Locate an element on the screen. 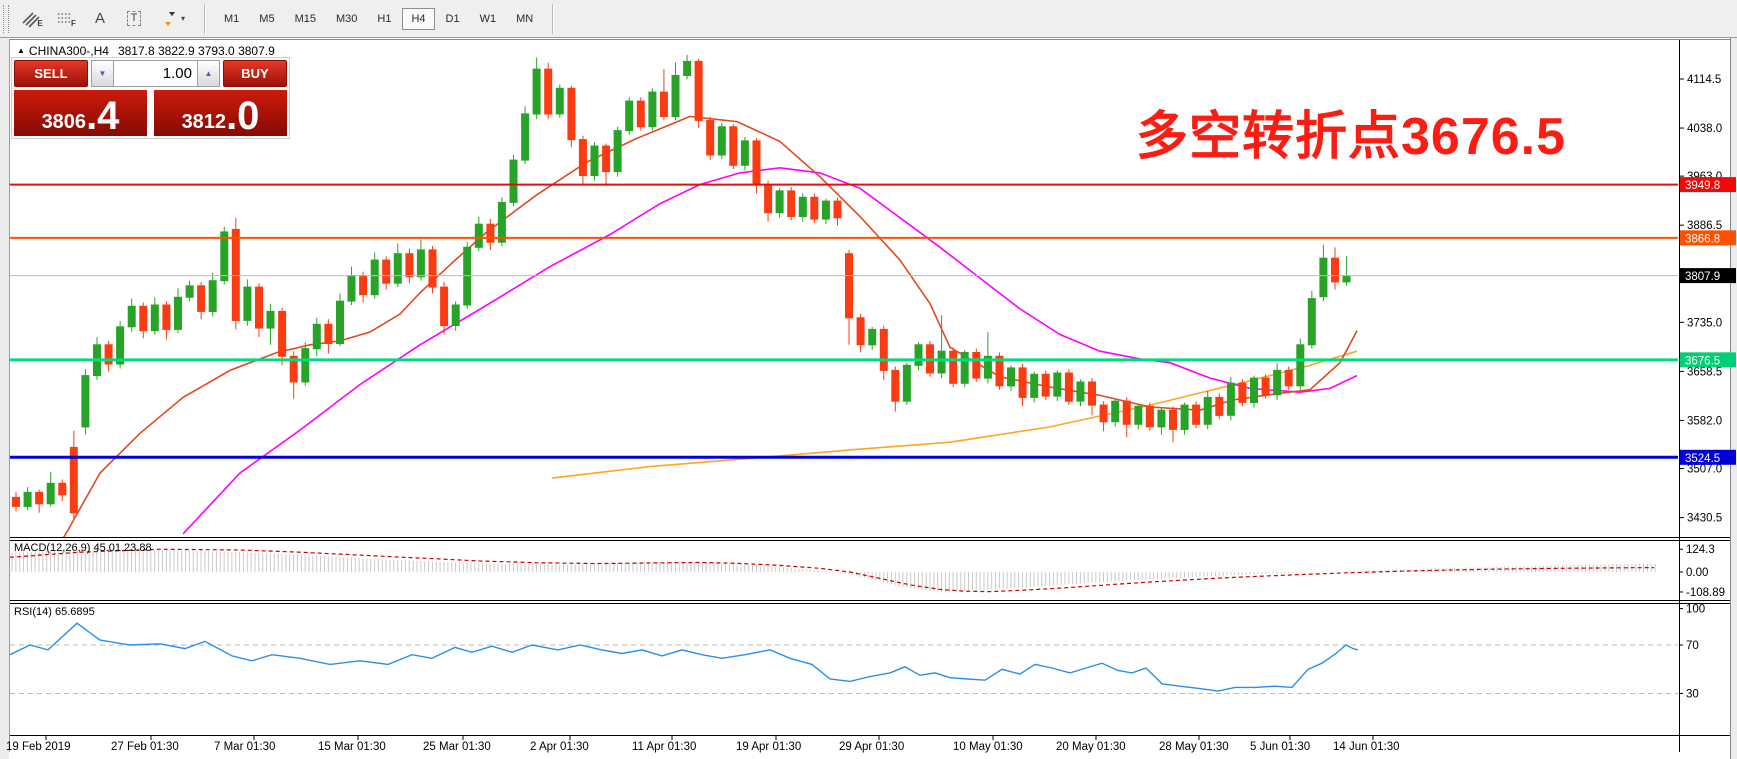  text-box-icon: T is located at coordinates (134, 19).